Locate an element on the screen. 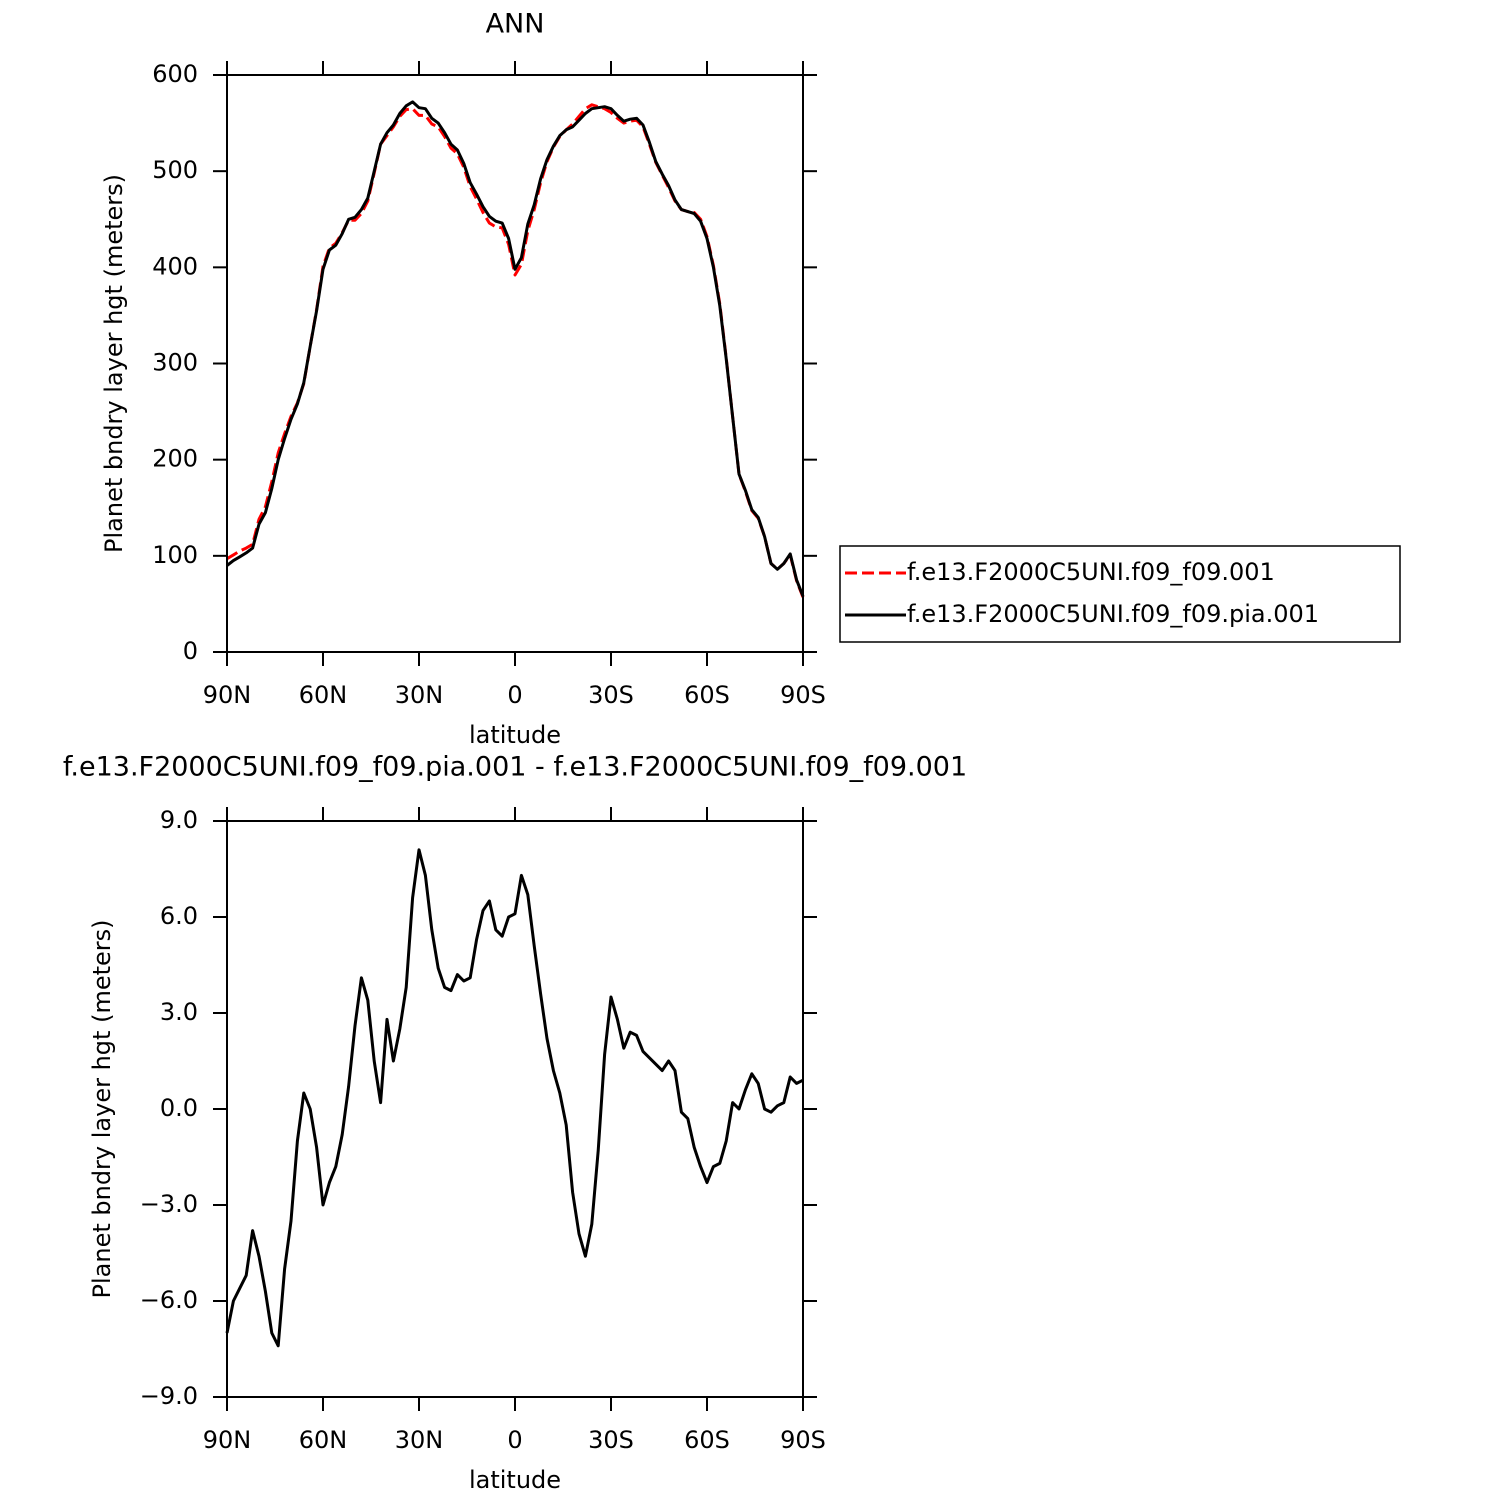  y-tick-label: −6.0 is located at coordinates (169, 1300).